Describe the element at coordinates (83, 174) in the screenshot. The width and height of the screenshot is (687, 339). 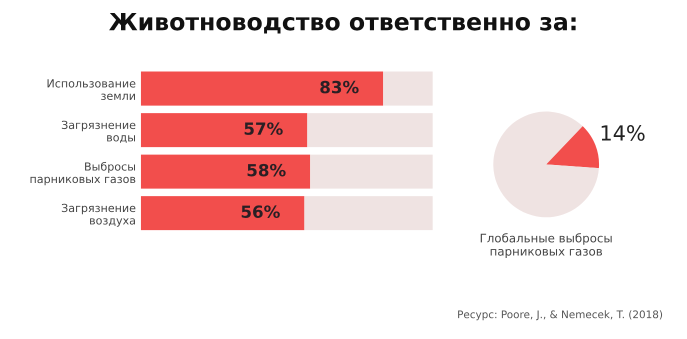
I see `y-tick-label: Выбросы парниковых газов` at that location.